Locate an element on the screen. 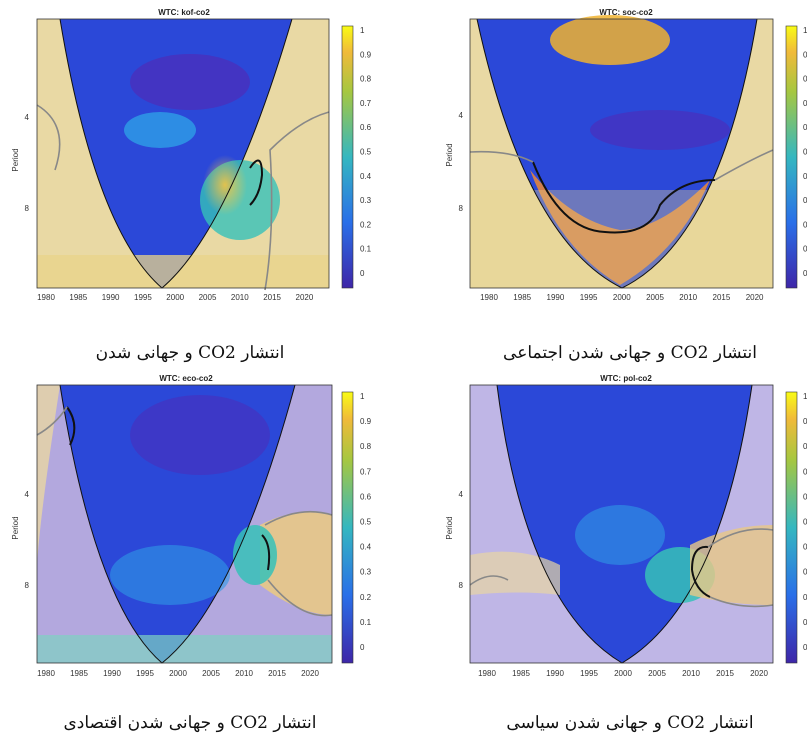 The image size is (807, 742). colorbar-tick-label: 0.3 is located at coordinates (366, 572).